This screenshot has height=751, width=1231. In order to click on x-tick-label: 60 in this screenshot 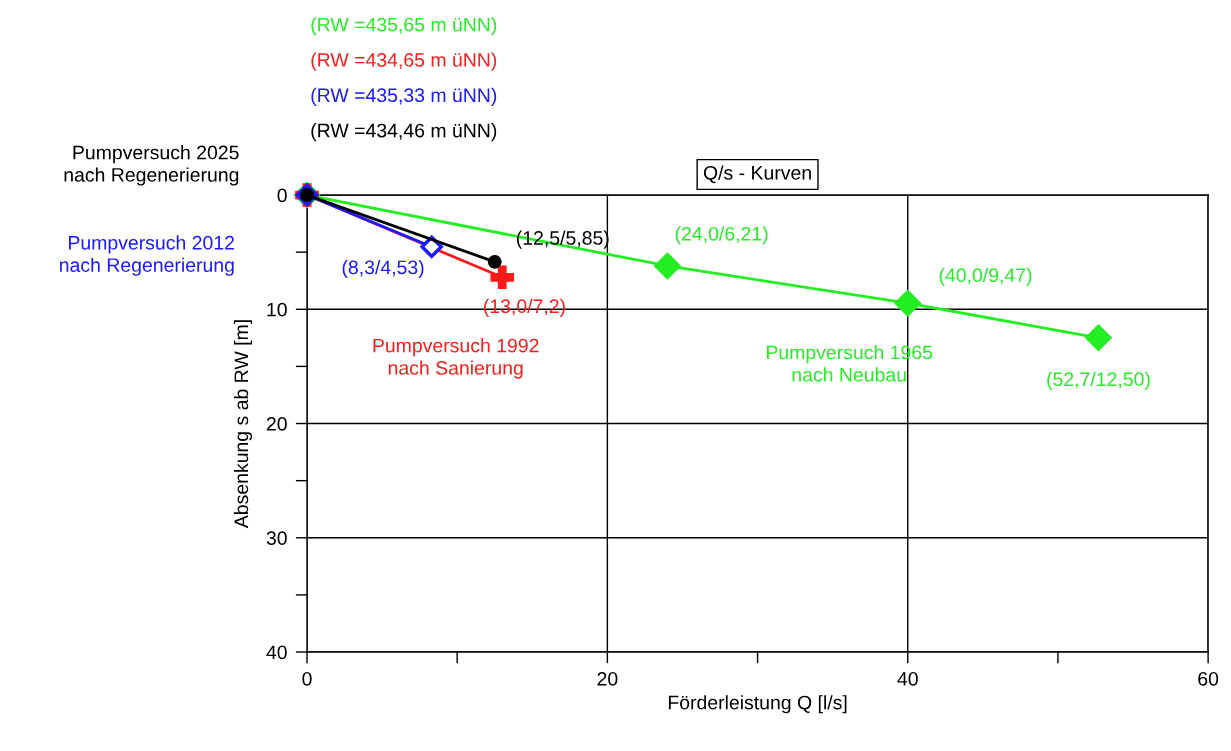, I will do `click(1208, 678)`.